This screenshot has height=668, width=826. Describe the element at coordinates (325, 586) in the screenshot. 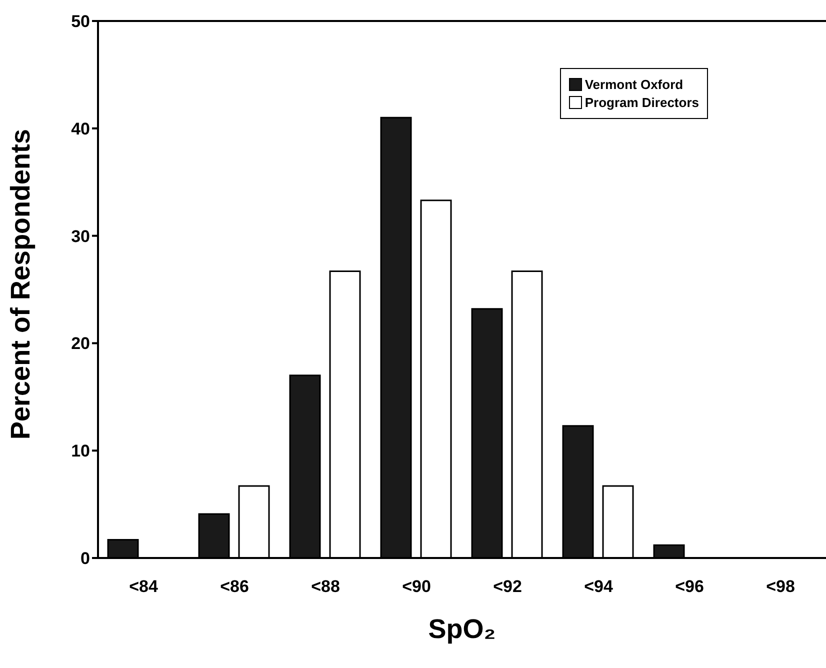

I see `x-tick-label: <88` at that location.